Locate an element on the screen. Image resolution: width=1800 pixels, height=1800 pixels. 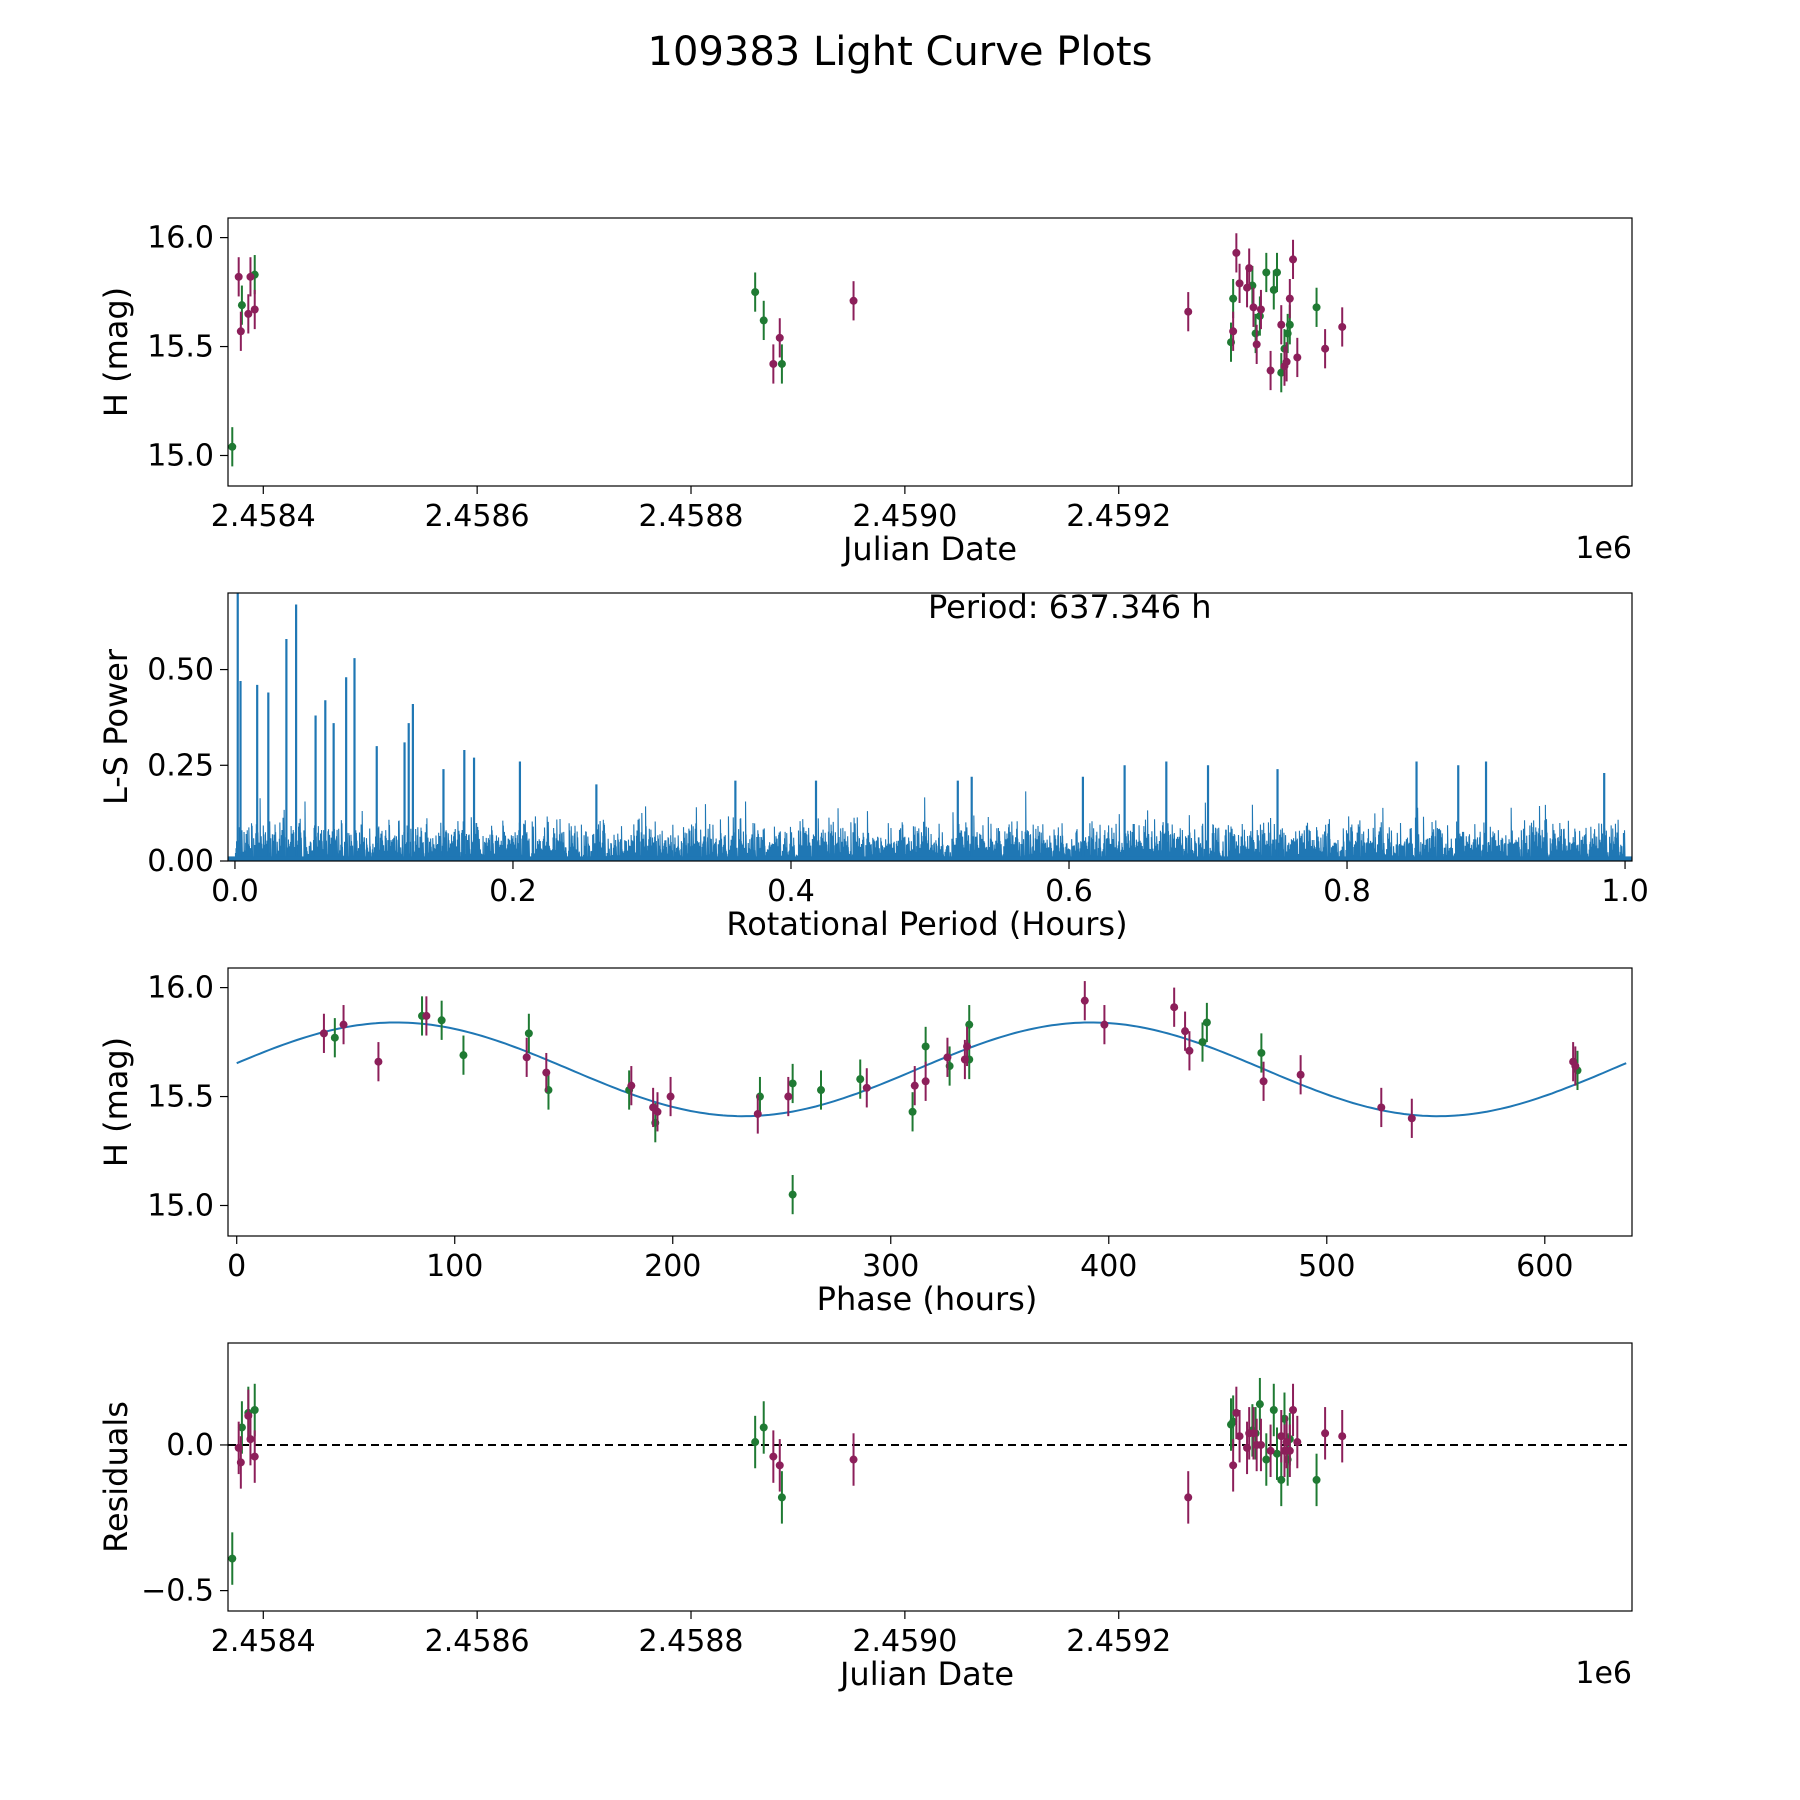
x-tick-label: 0.6 is located at coordinates (1069, 891).